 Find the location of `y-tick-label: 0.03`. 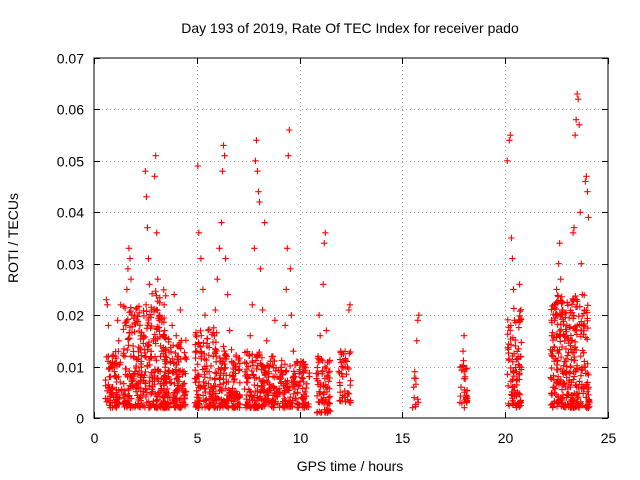

y-tick-label: 0.03 is located at coordinates (70, 265).